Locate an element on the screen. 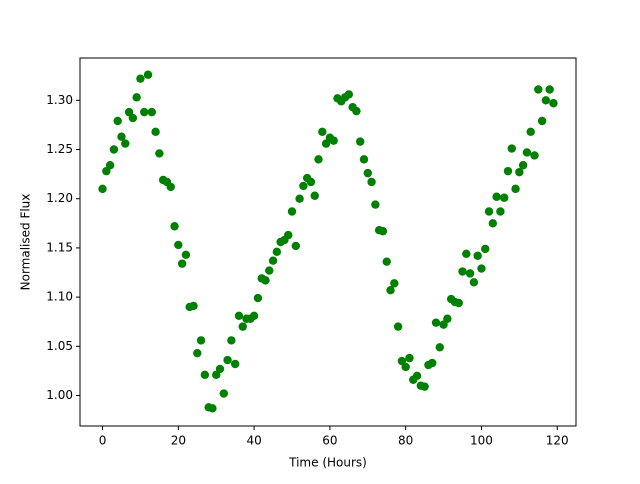 This screenshot has width=640, height=484. x-axis-label: Time (Hours) is located at coordinates (327, 463).